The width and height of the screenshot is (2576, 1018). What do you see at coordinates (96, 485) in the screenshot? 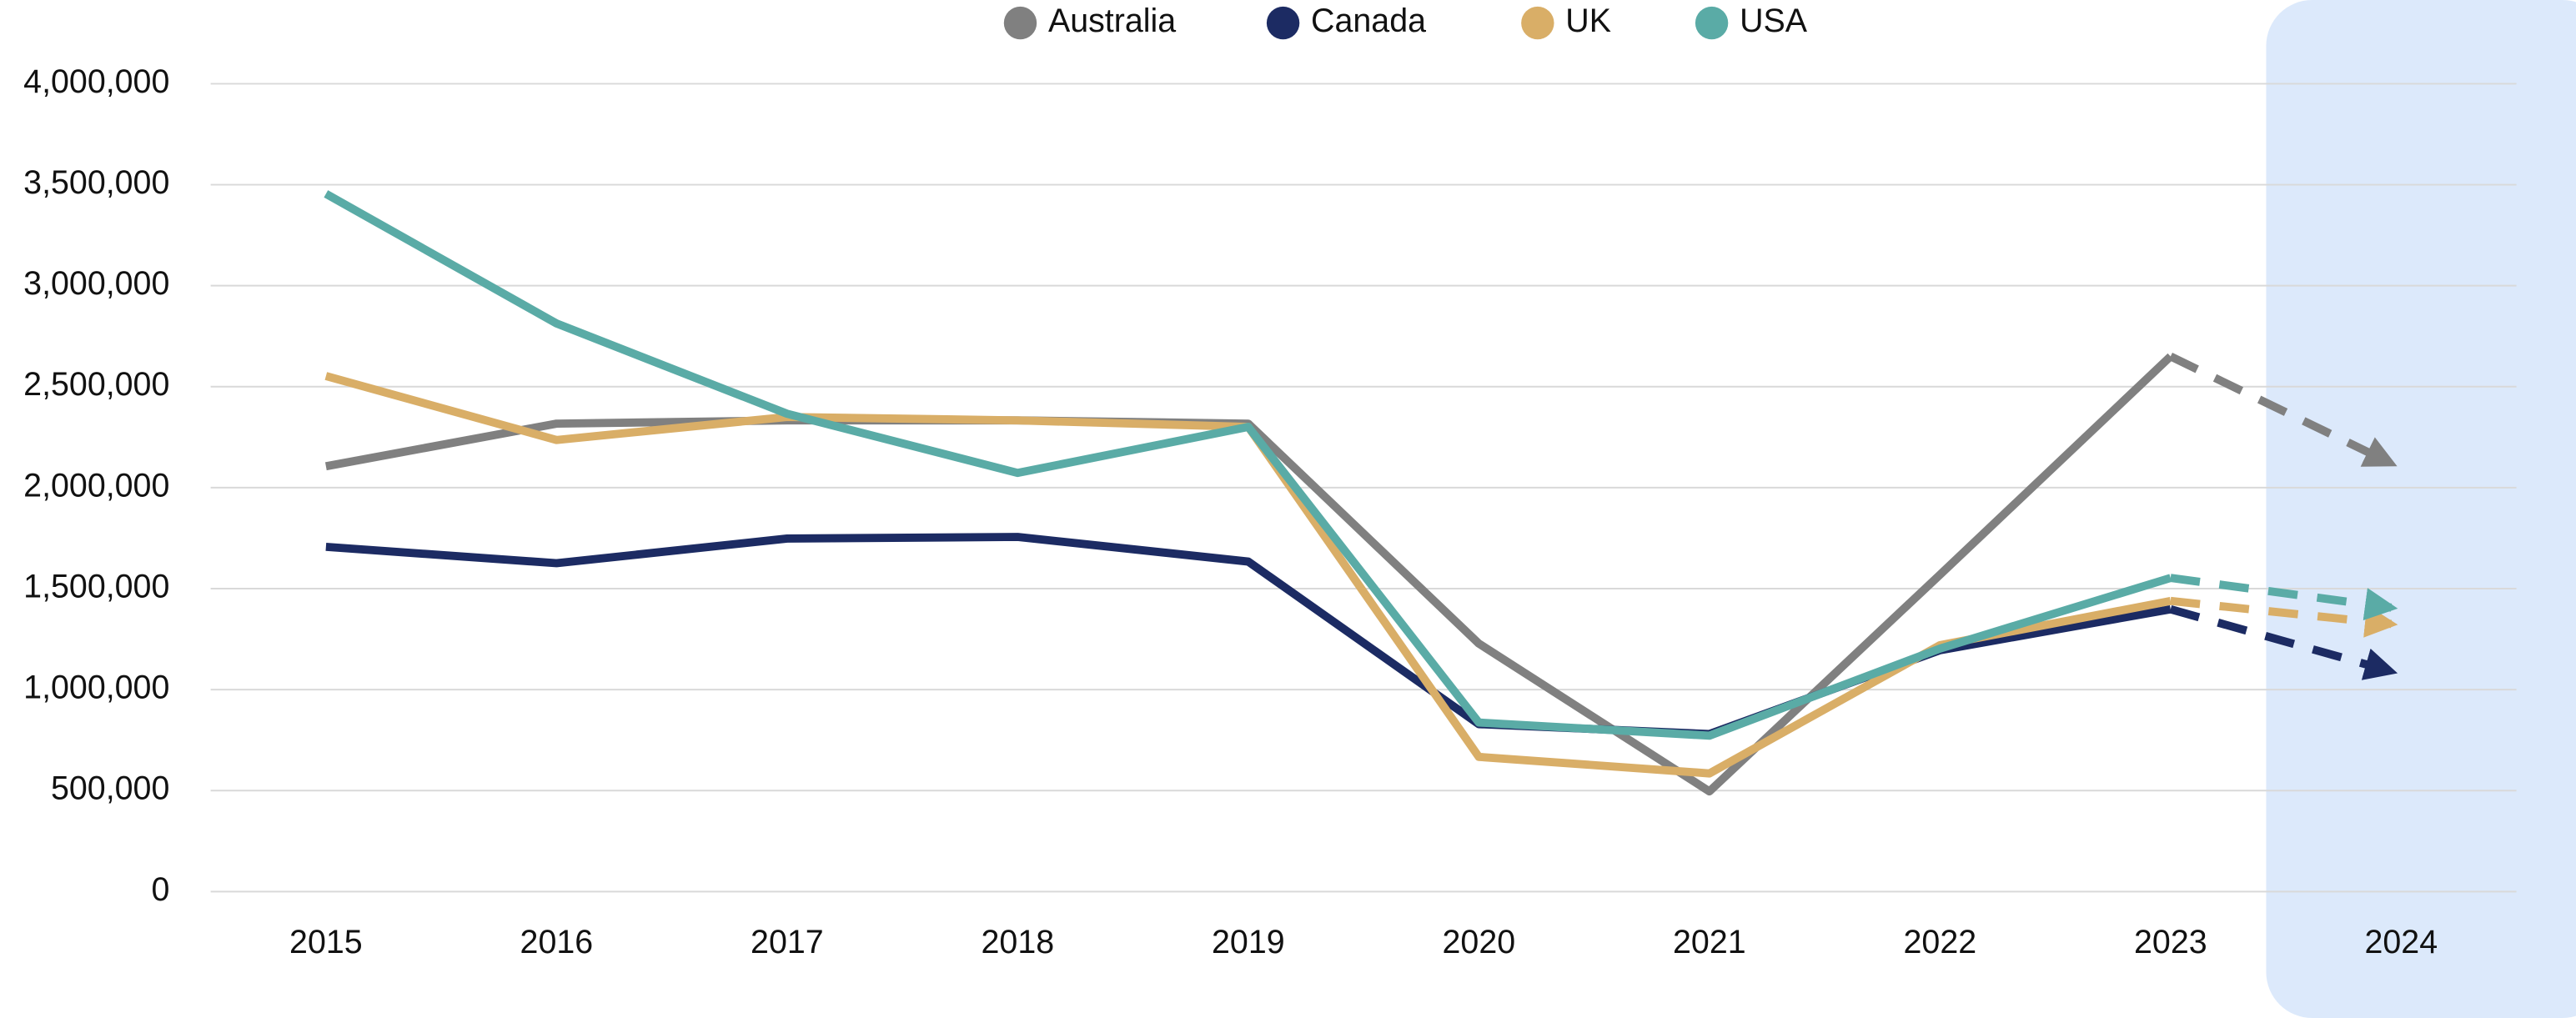
I see `y-tick-label: 2,000,000` at bounding box center [96, 485].